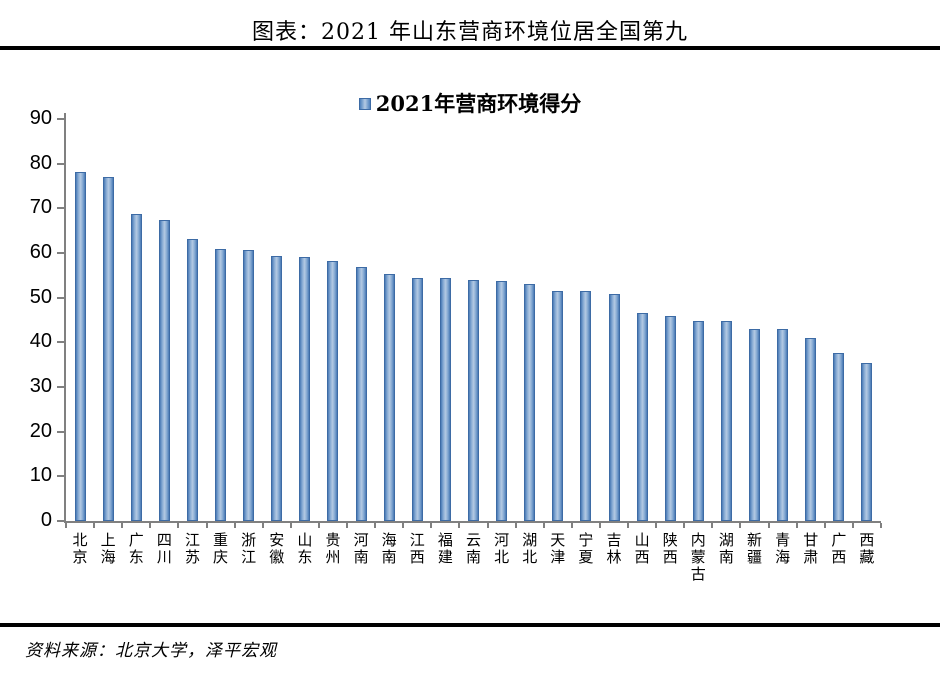  What do you see at coordinates (40, 475) in the screenshot?
I see `y-axis-tick-label: 10` at bounding box center [40, 475].